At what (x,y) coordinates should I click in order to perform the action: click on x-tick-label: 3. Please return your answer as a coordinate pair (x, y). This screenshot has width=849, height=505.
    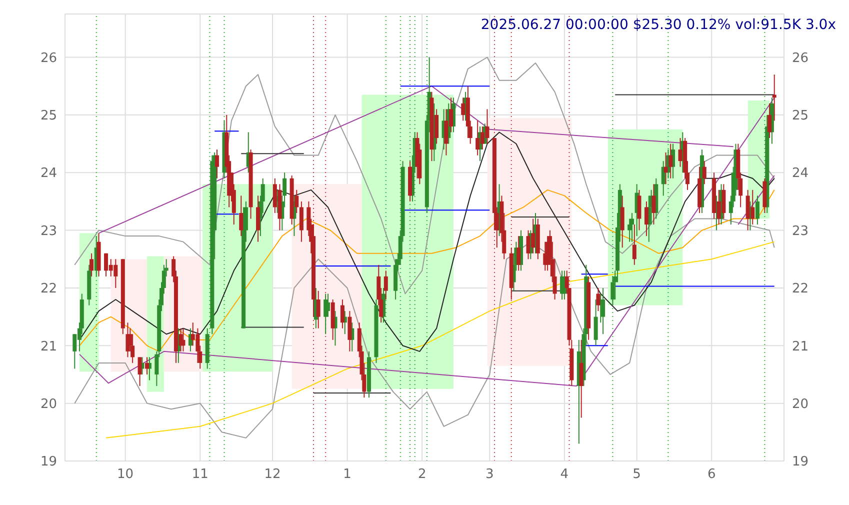
    Looking at the image, I should click on (490, 474).